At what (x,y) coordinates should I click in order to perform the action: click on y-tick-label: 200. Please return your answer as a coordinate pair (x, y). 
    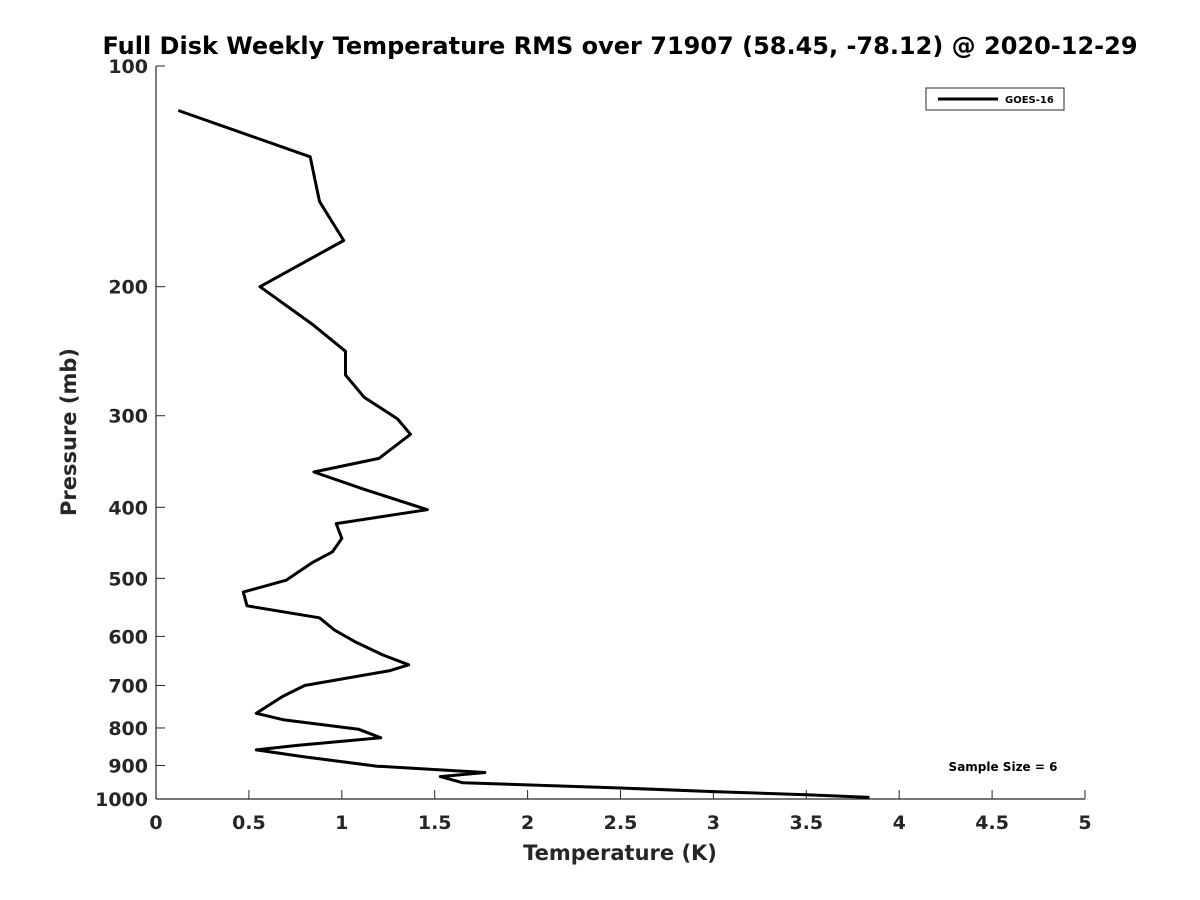
    Looking at the image, I should click on (128, 288).